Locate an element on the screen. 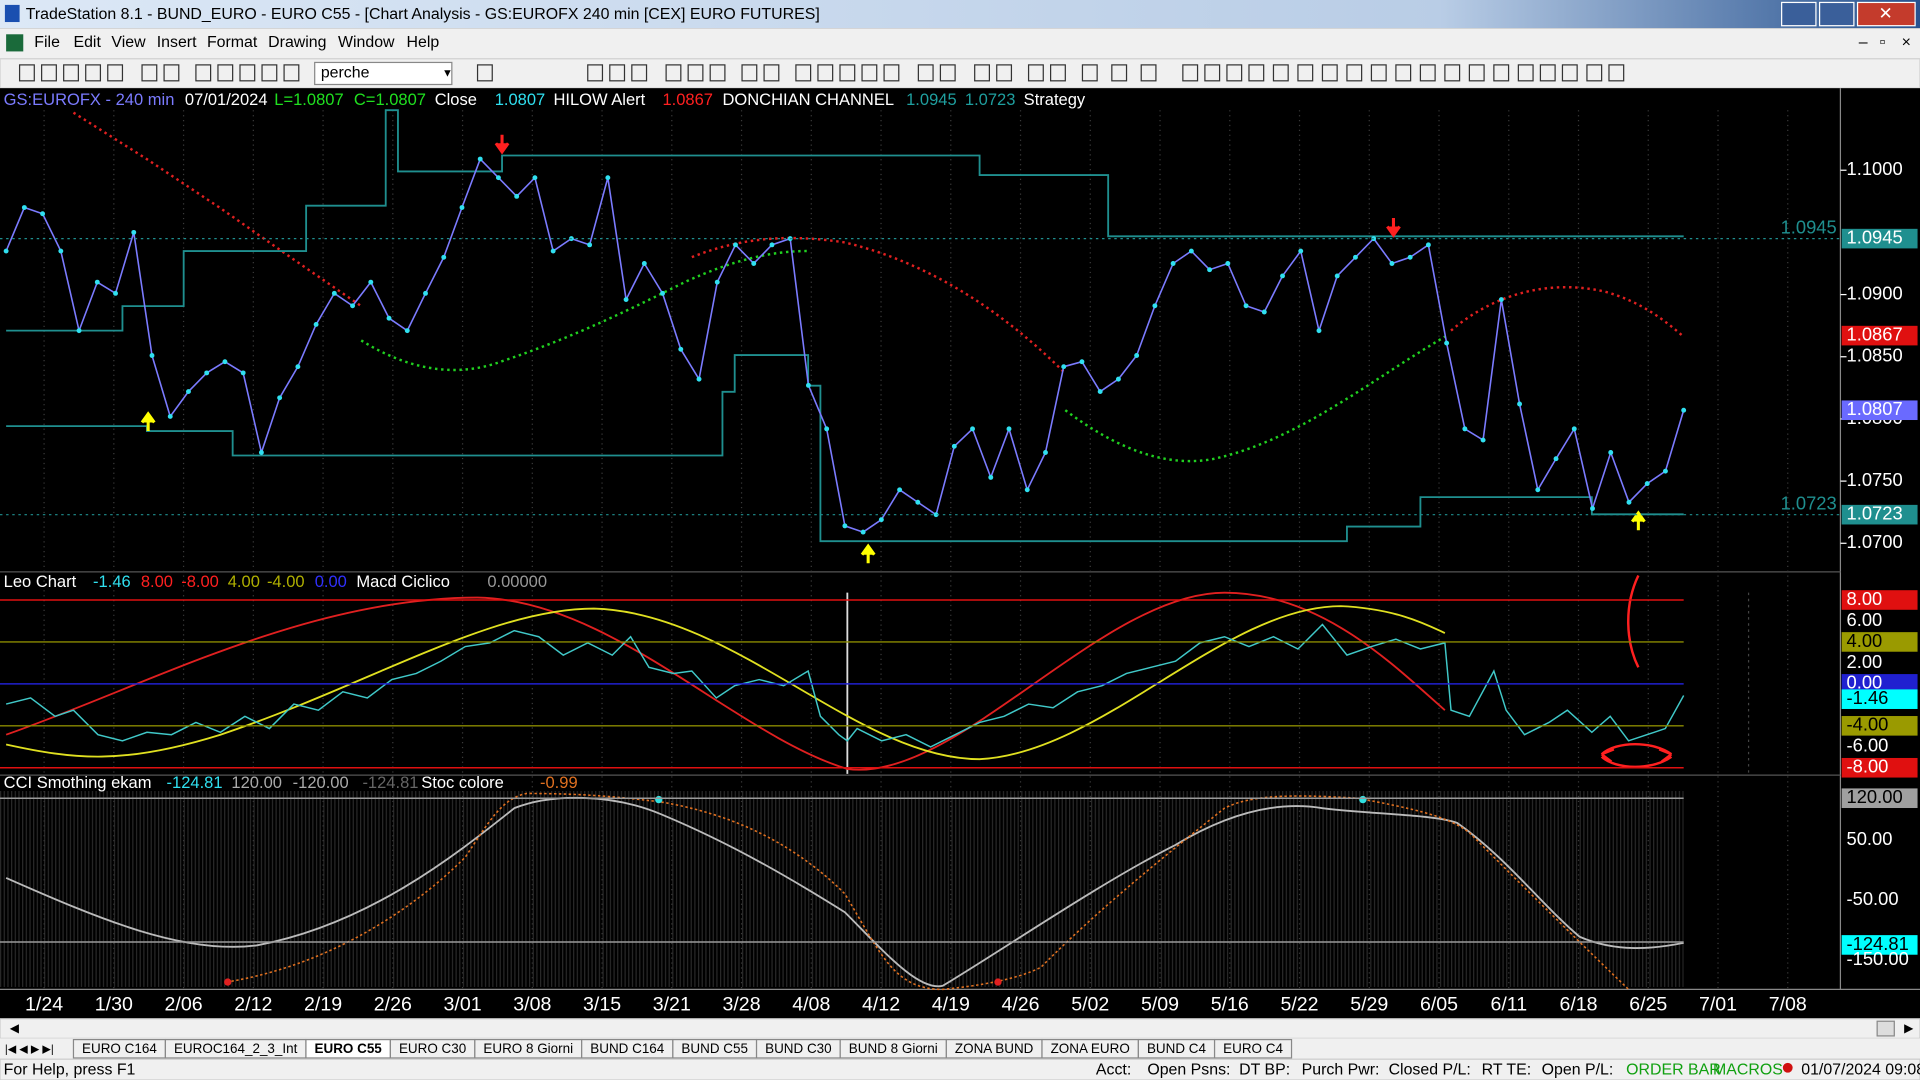  tab-label: EUROC164_2_3_Int is located at coordinates (236, 1048).